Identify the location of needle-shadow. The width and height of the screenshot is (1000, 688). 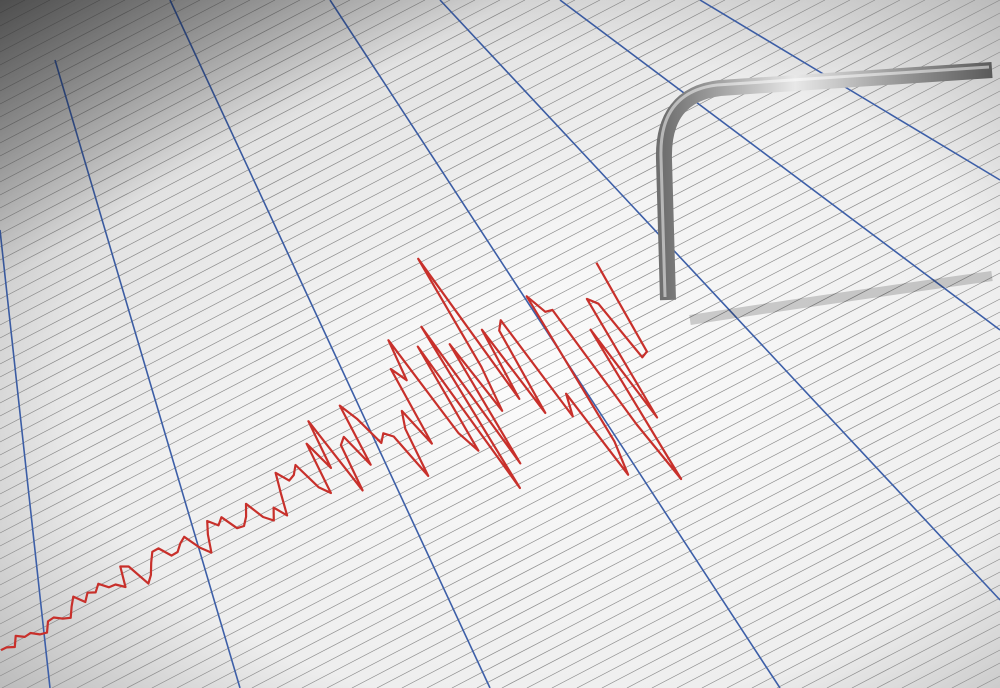
(841, 298).